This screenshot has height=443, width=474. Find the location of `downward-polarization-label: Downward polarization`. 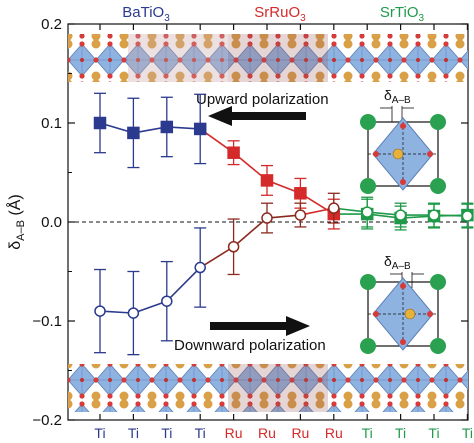

downward-polarization-label: Downward polarization is located at coordinates (250, 345).